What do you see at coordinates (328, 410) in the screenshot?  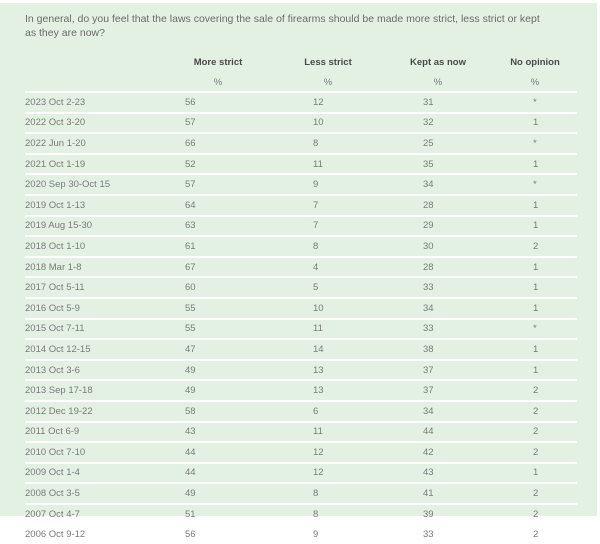 I see `cell-less-strict: 6` at bounding box center [328, 410].